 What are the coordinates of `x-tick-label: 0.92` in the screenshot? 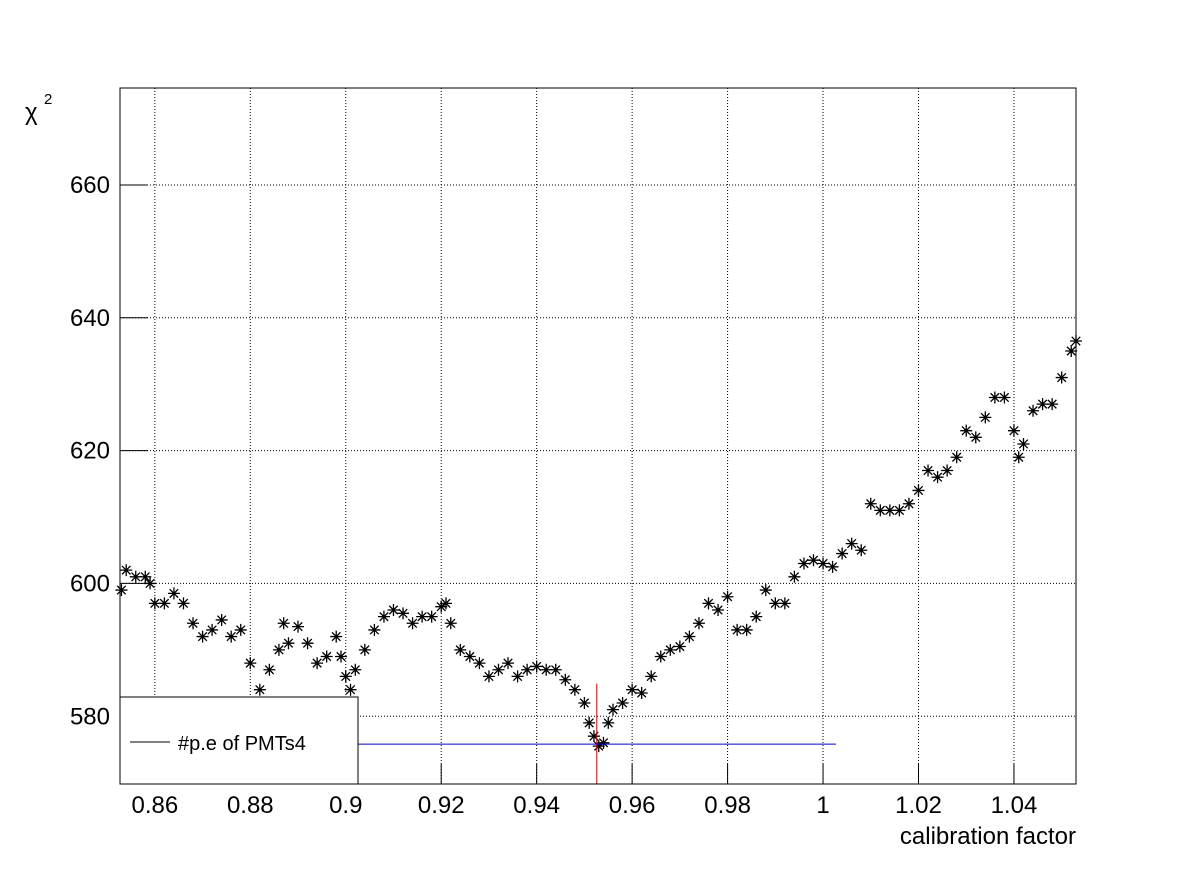 It's located at (441, 805).